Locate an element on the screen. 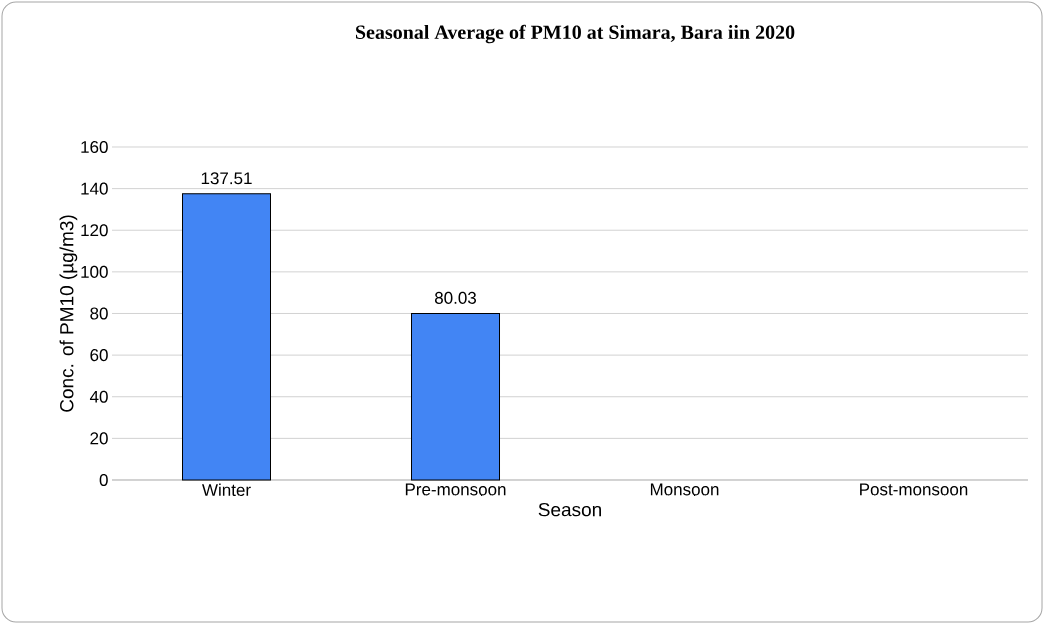  y-tick-label: 60 is located at coordinates (99, 355).